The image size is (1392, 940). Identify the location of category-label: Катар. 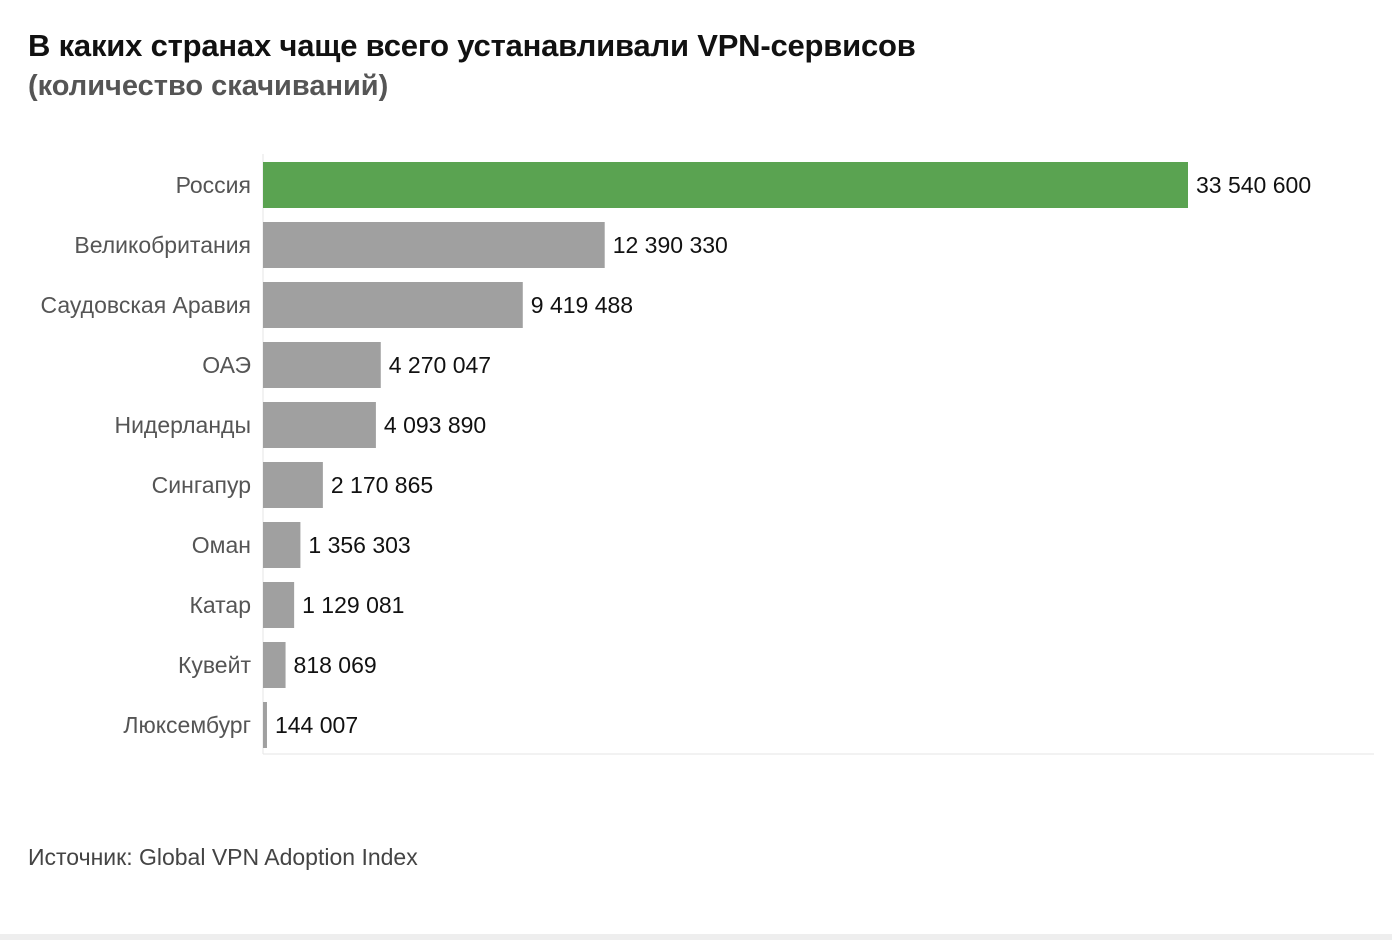
(220, 605).